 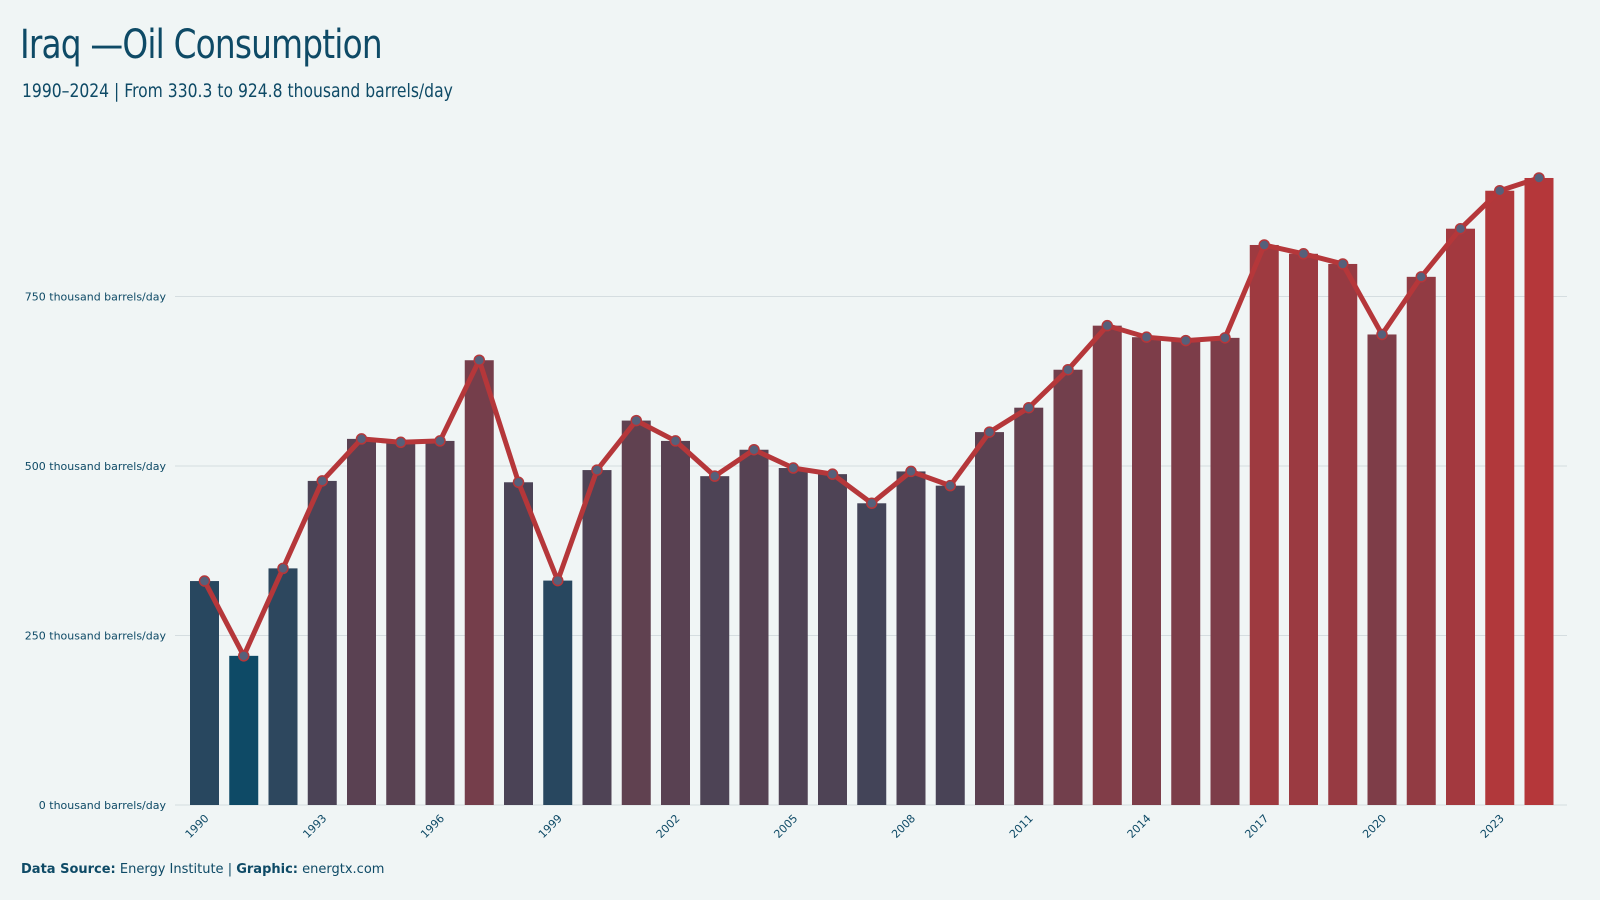 I want to click on bar-2021, so click(x=1421, y=540).